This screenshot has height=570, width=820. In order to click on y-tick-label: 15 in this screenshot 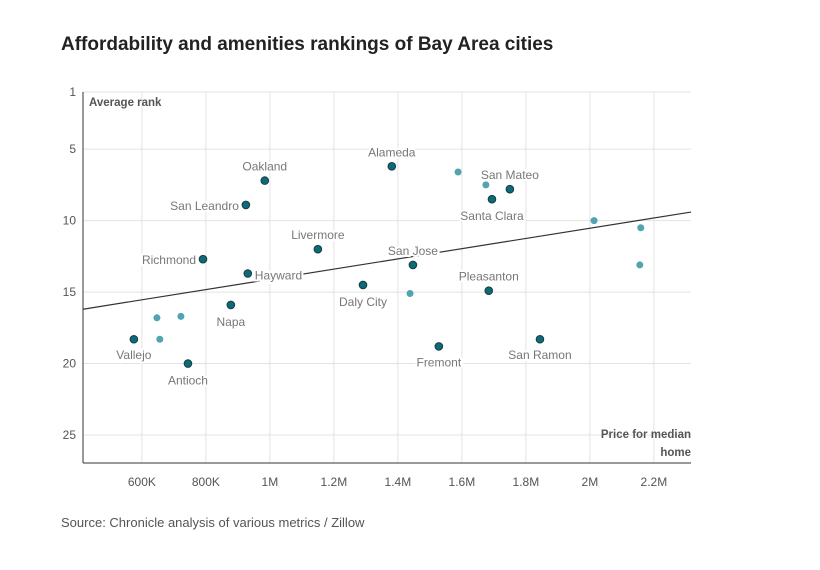, I will do `click(70, 292)`.